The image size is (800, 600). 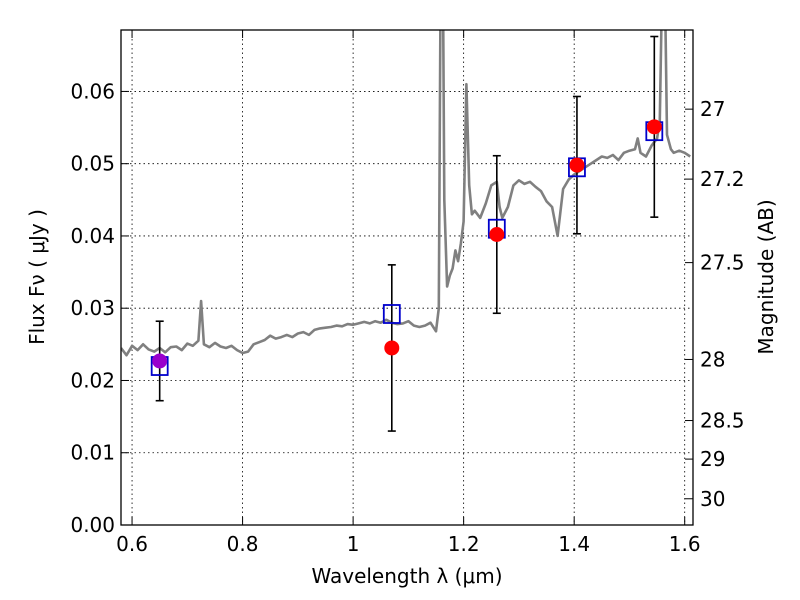 What do you see at coordinates (406, 576) in the screenshot?
I see `x-axis-label: Wavelength λ (μm)` at bounding box center [406, 576].